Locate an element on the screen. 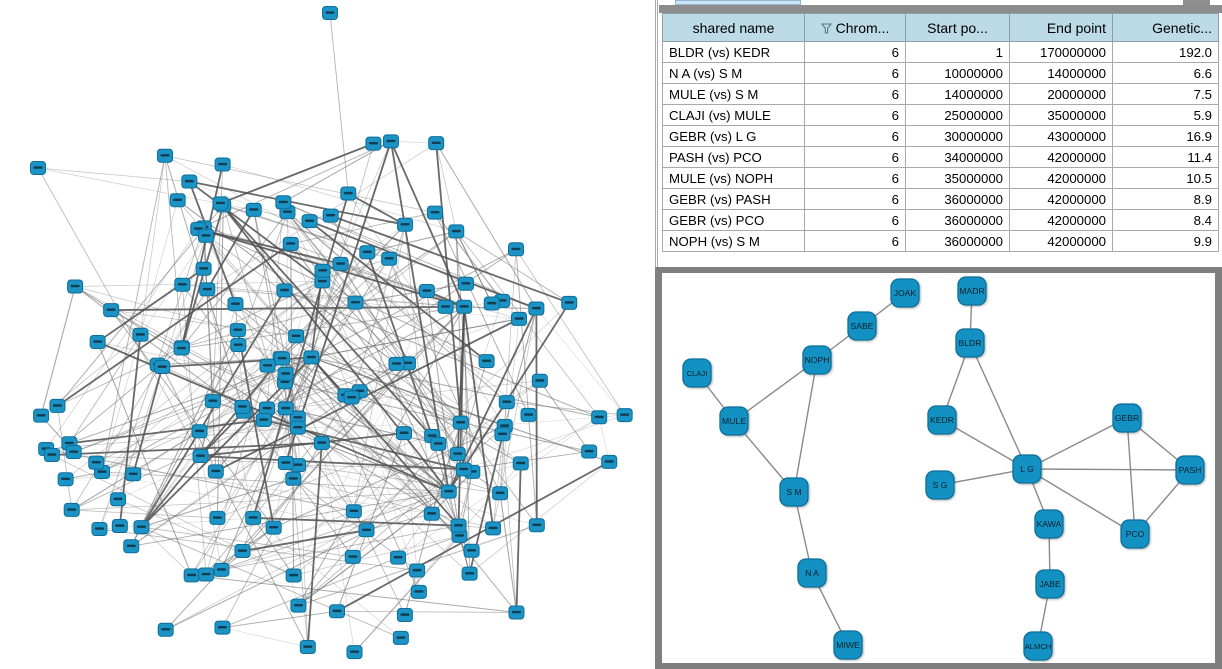 The image size is (1222, 669). table-cell: MULE (vs) S M is located at coordinates (733, 94).